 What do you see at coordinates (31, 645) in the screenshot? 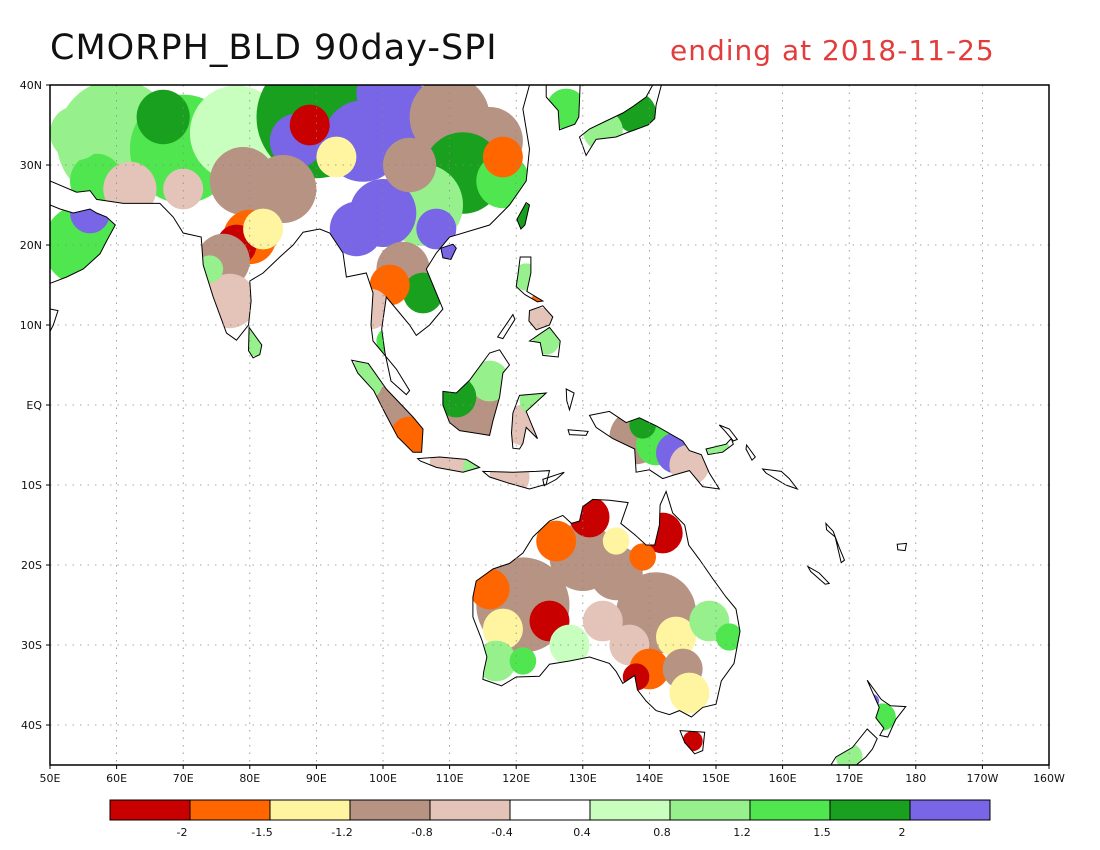
I see `lat-tick-label: 30S` at bounding box center [31, 645].